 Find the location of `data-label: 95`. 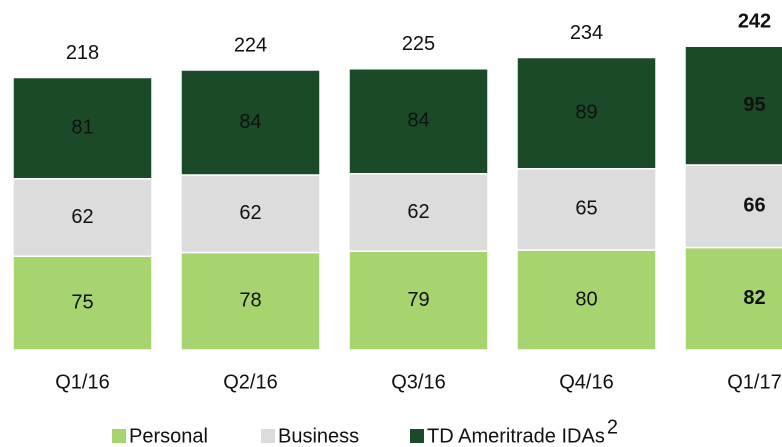

data-label: 95 is located at coordinates (754, 105).